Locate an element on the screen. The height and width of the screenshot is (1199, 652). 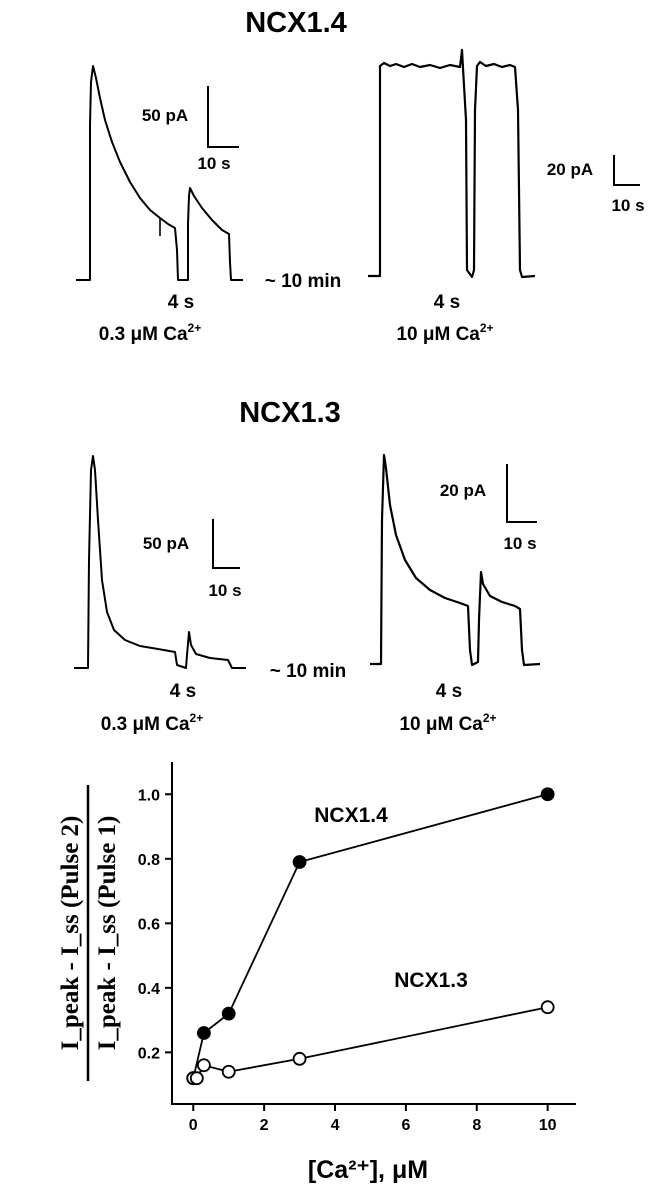
ncx14-left-scale-bar is located at coordinates (223, 117).